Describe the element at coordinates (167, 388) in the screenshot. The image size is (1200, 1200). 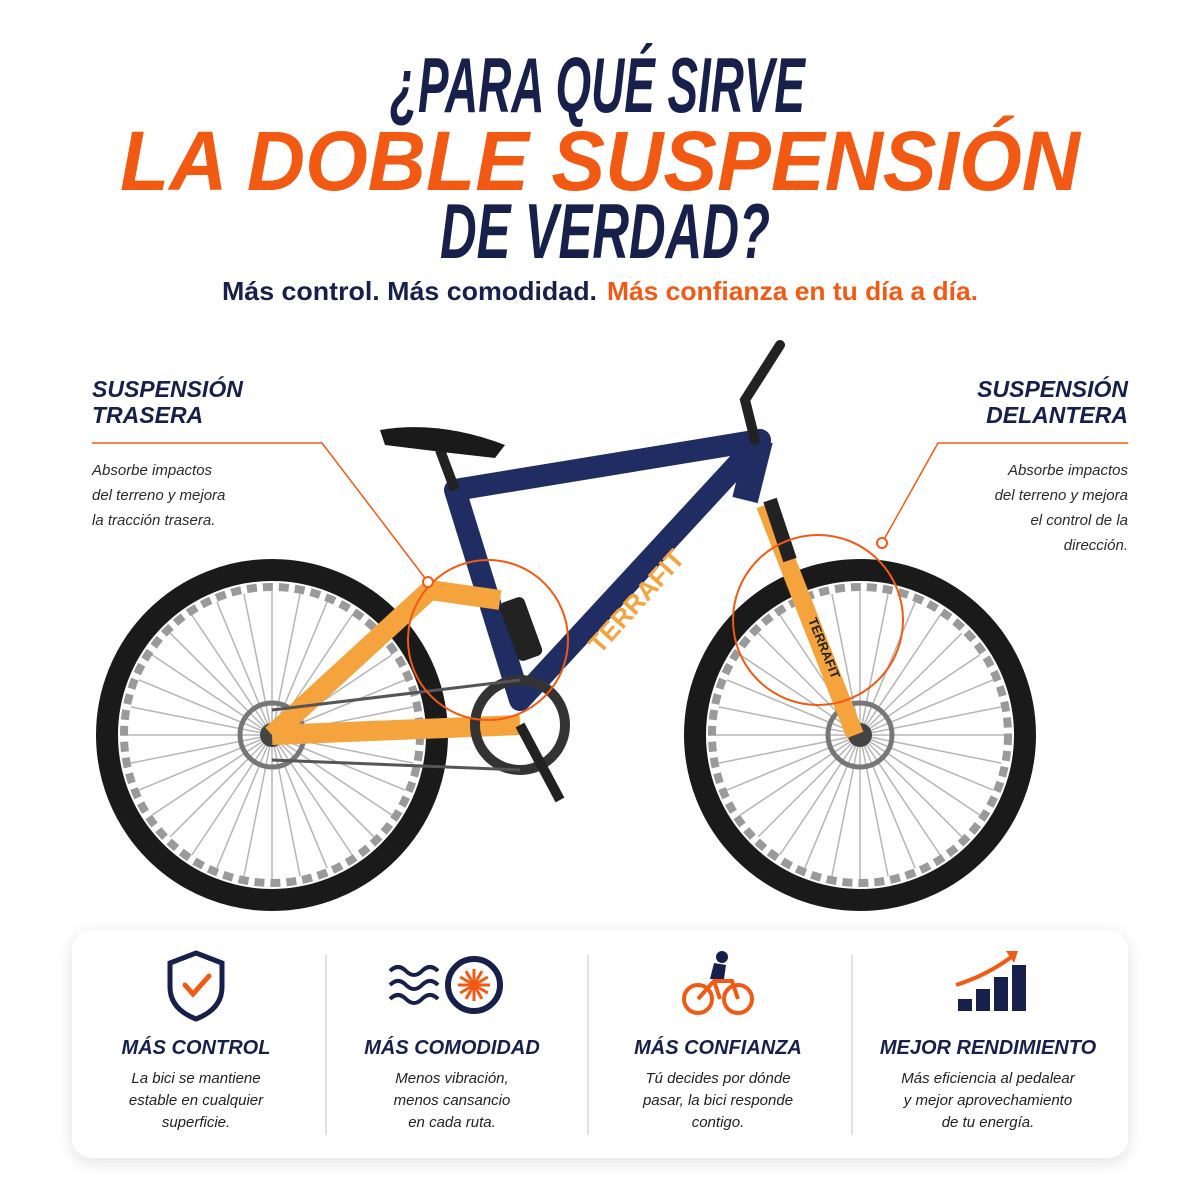
I see `callout-title: SUSPENSIÓN` at that location.